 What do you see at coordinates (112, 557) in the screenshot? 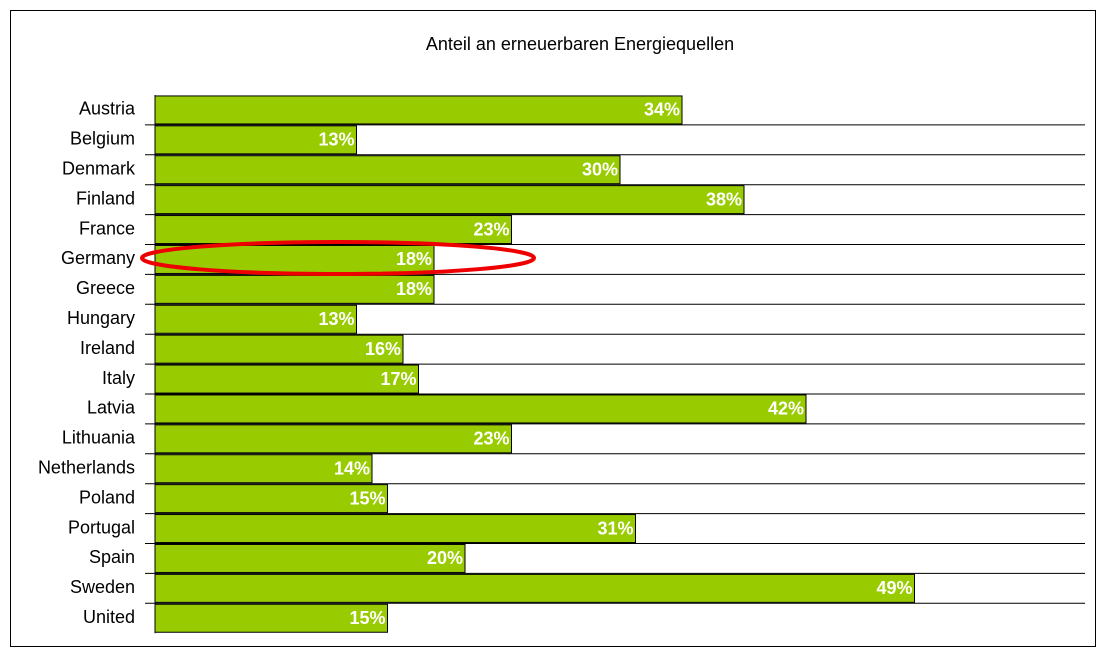
I see `y-tick-label: Spain` at bounding box center [112, 557].